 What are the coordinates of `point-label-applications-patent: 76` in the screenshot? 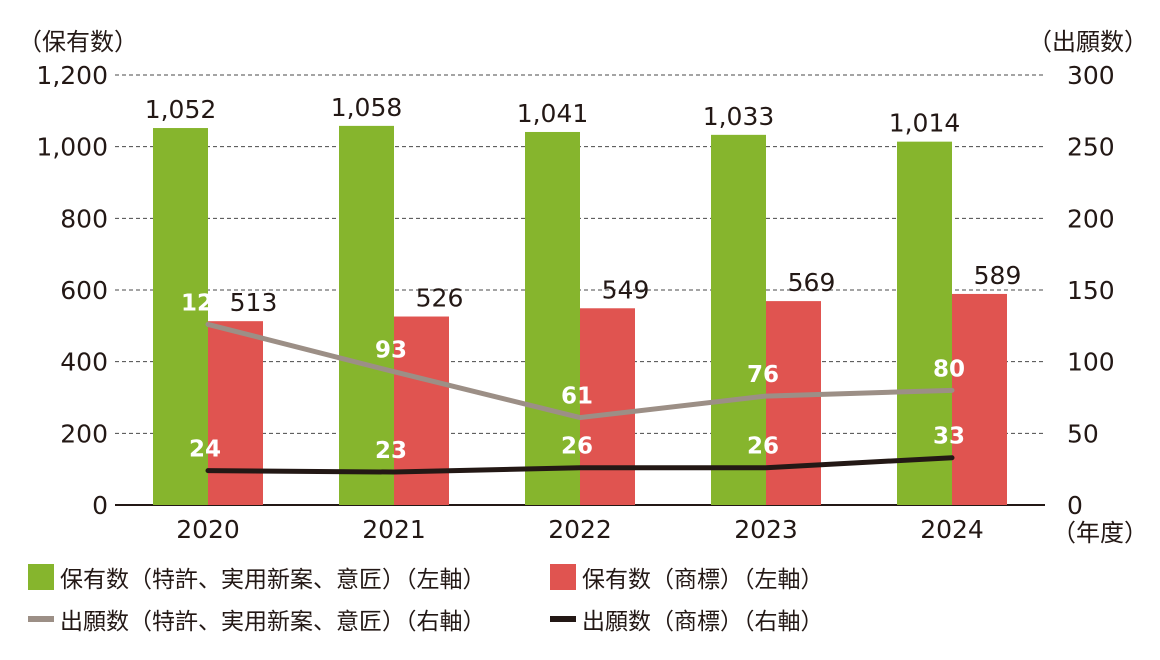 It's located at (763, 375).